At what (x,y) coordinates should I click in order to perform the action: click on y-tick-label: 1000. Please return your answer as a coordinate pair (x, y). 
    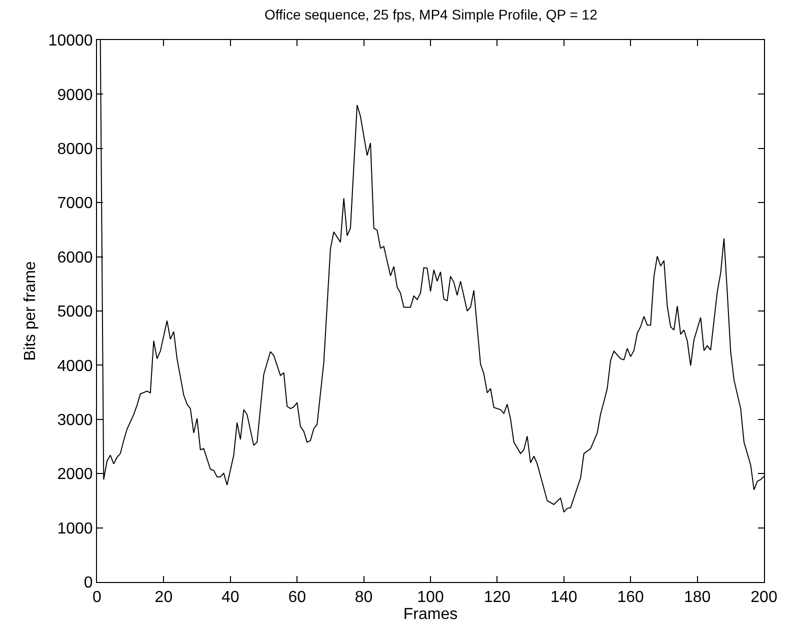
    Looking at the image, I should click on (75, 529).